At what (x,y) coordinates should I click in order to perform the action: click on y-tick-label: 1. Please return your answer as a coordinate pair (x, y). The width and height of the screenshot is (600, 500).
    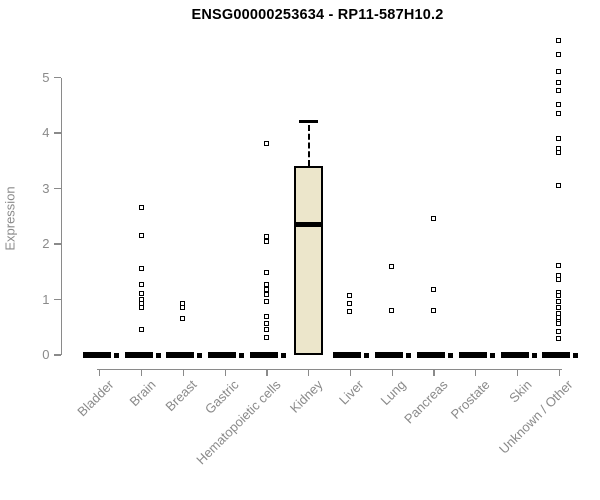
    Looking at the image, I should click on (46, 299).